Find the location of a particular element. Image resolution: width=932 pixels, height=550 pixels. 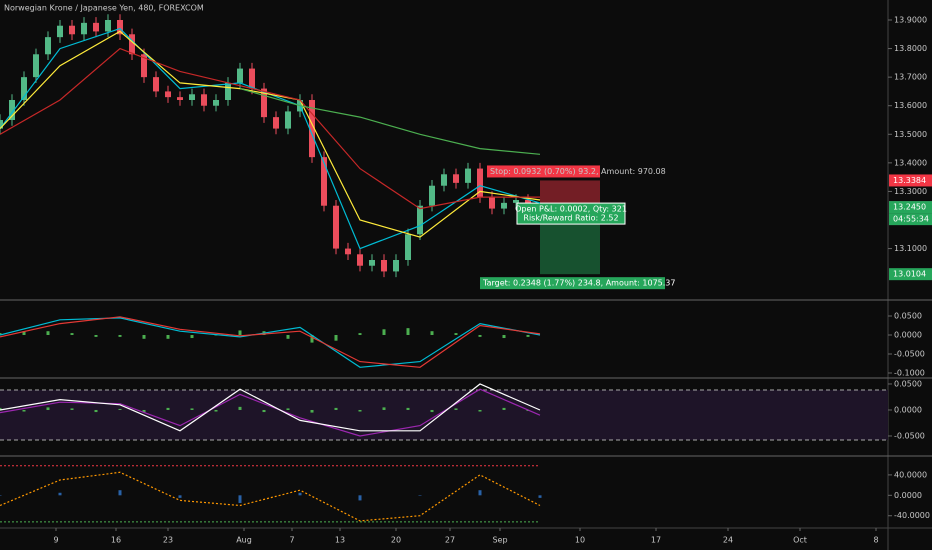

x-tick-label: 23 is located at coordinates (168, 540).